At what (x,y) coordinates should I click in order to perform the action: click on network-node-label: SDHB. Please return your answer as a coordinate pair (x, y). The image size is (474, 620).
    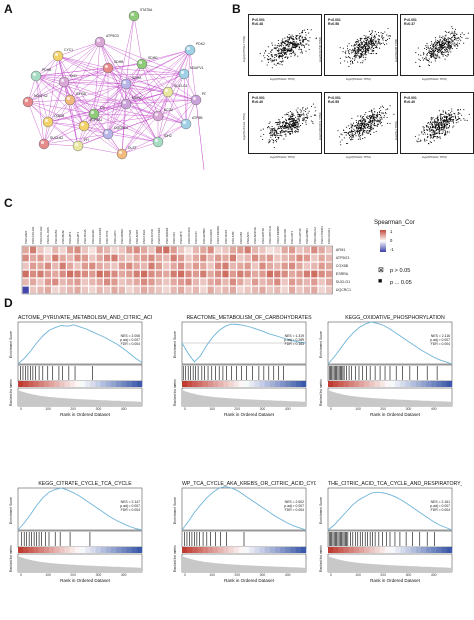
    Looking at the image, I should click on (119, 62).